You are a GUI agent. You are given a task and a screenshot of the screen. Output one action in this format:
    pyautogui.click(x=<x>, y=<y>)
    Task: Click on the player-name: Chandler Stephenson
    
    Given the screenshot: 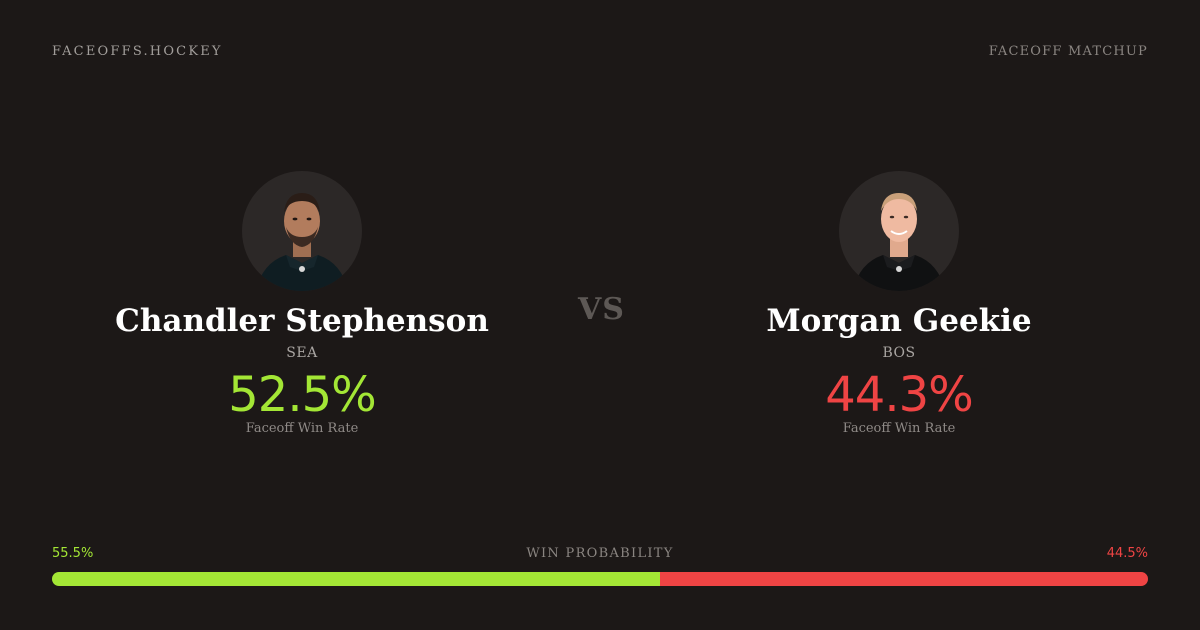 What is the action you would take?
    pyautogui.click(x=302, y=321)
    